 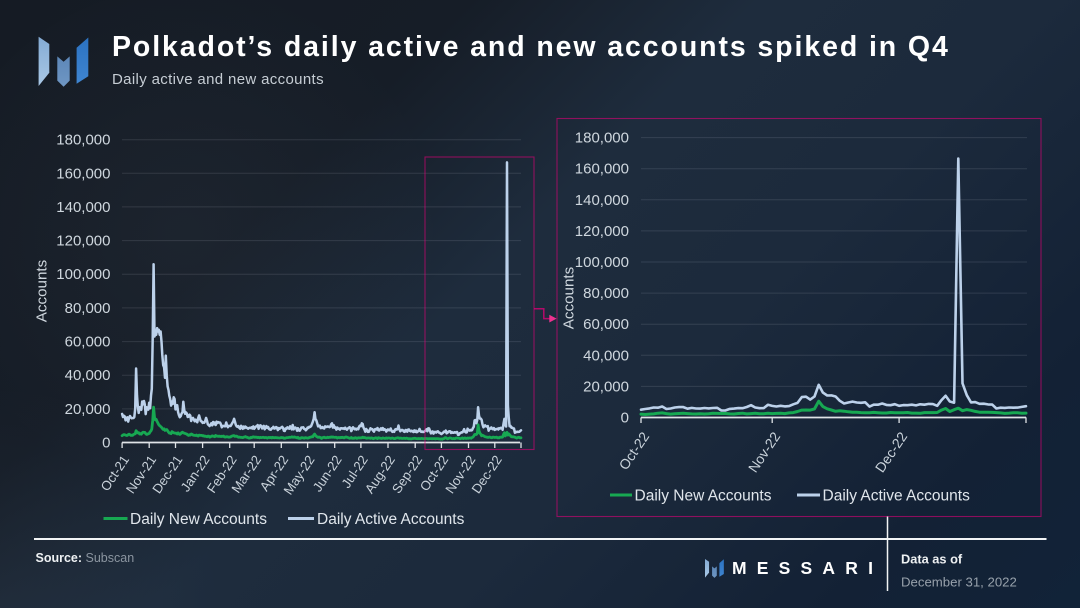 I want to click on svg-text: Daily active and new accounts, so click(x=218, y=79).